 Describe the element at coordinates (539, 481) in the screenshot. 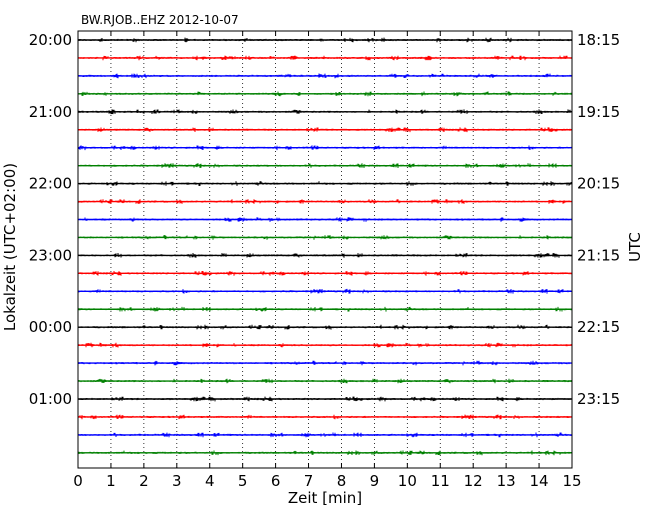

I see `x-tick-label: 14` at that location.